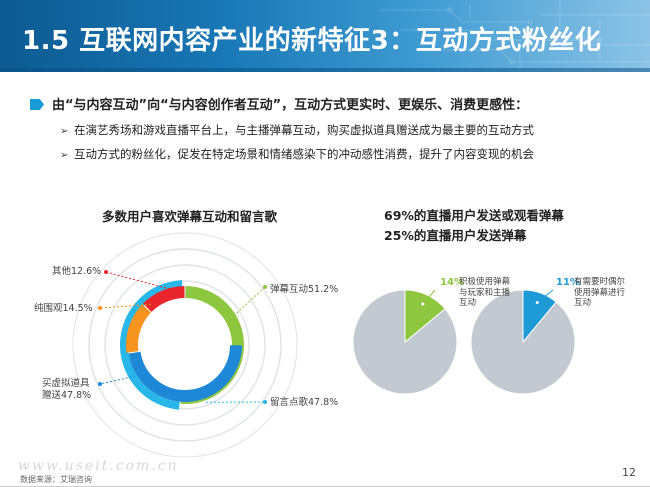 The image size is (650, 487). What do you see at coordinates (452, 282) in the screenshot?
I see `pie1-value-label: 14%` at bounding box center [452, 282].